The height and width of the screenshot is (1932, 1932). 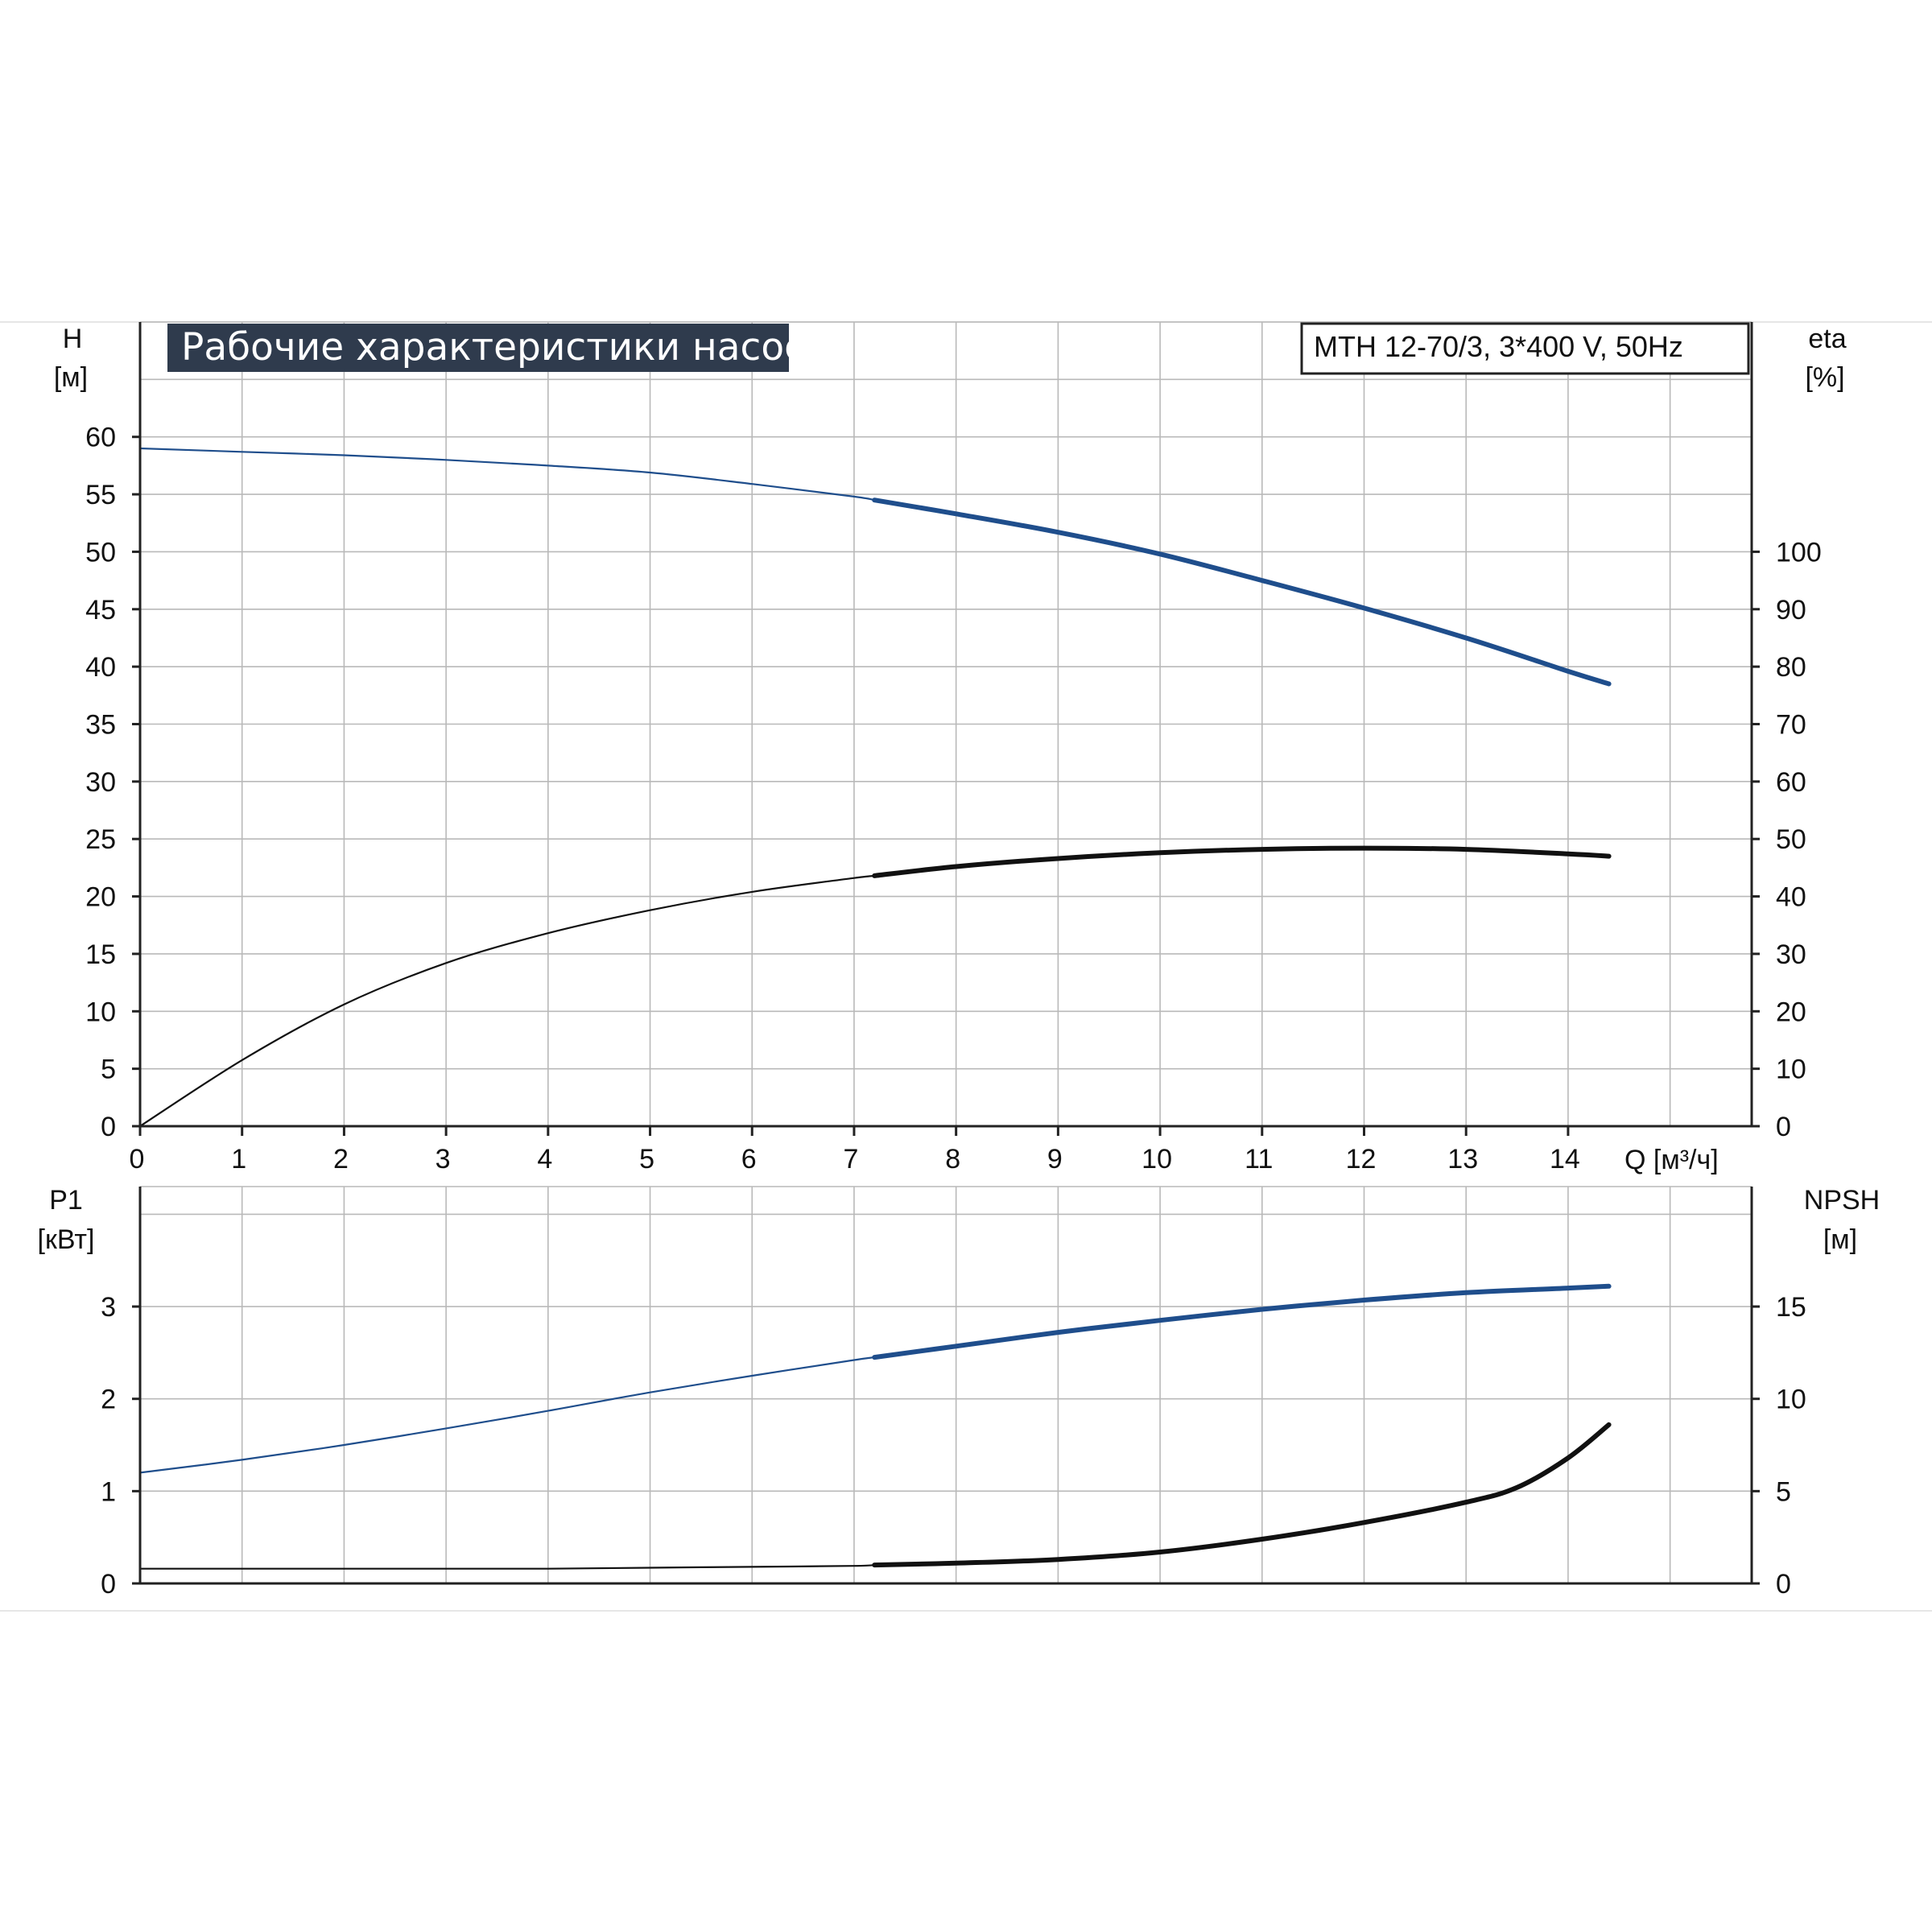 I want to click on npsh-tick-label-0: 0, so click(x=1783, y=1584).